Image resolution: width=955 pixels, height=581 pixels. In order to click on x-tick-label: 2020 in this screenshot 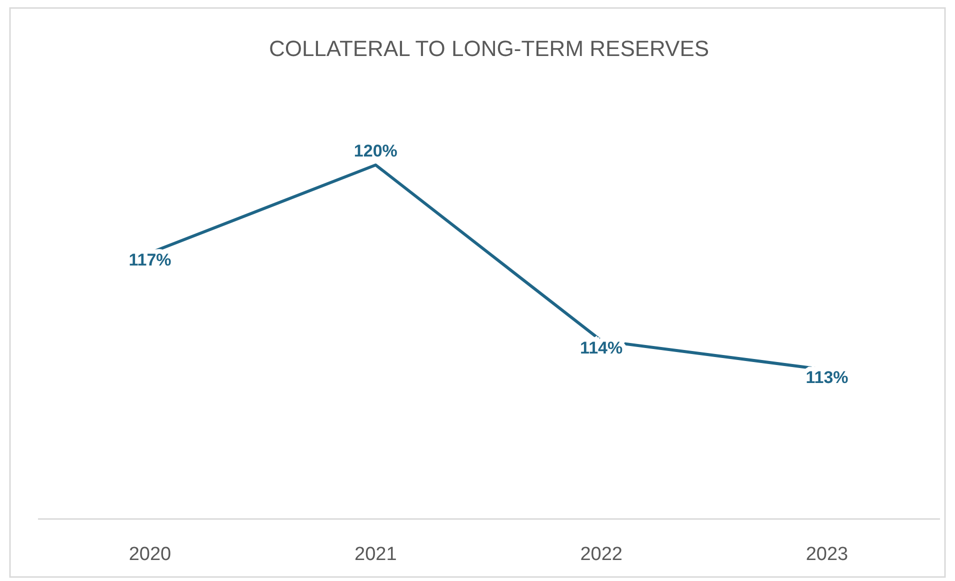, I will do `click(150, 554)`.